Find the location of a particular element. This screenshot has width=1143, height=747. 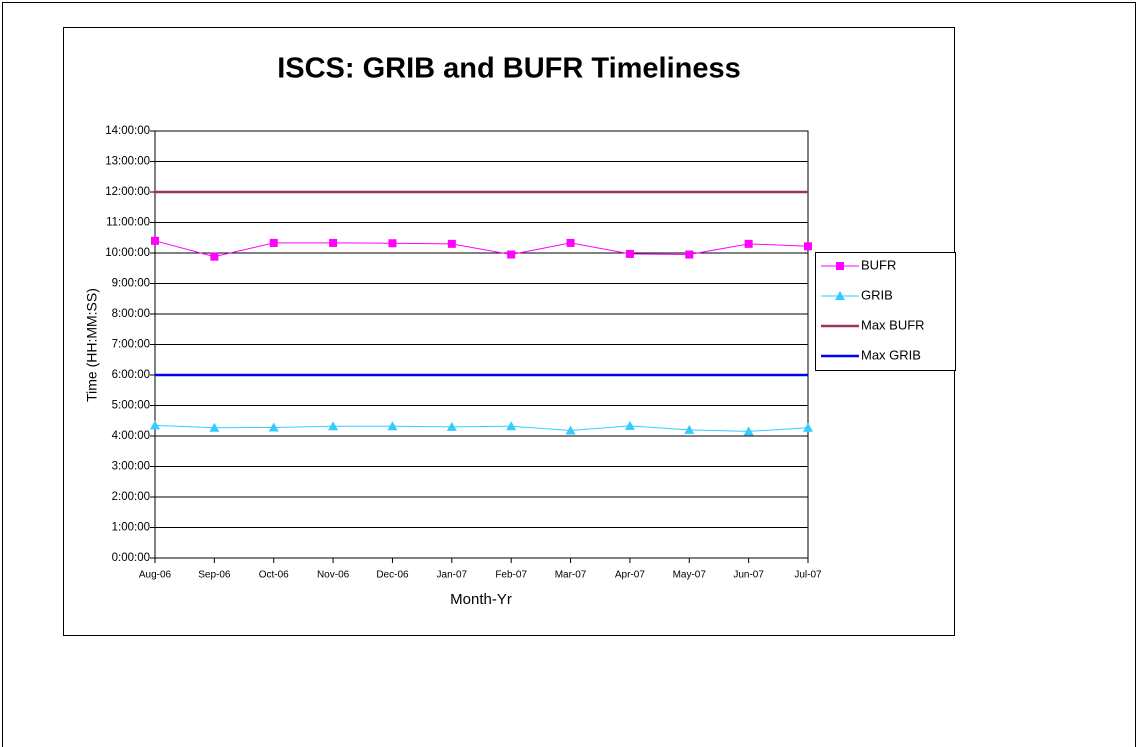

legend-label: Max BUFR is located at coordinates (893, 324).